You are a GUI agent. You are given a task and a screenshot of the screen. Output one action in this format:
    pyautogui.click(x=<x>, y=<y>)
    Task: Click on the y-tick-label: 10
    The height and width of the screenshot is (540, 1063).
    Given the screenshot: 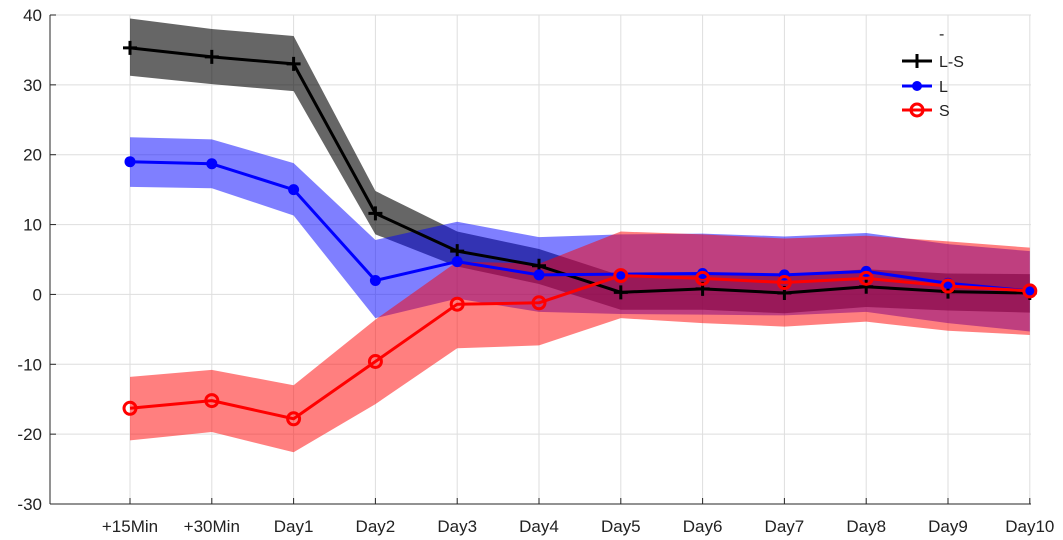 What is the action you would take?
    pyautogui.click(x=32, y=225)
    